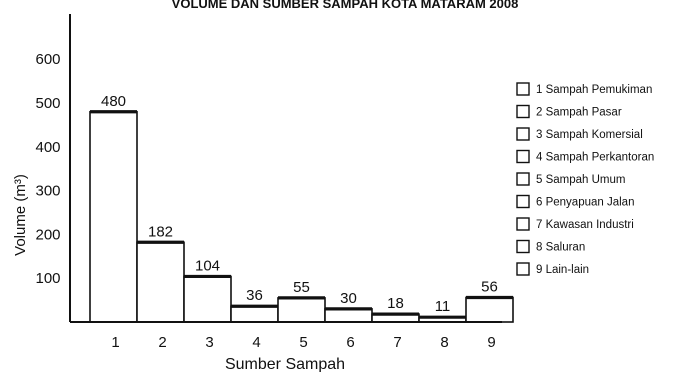 Image resolution: width=690 pixels, height=372 pixels. I want to click on legend-item-3: 3 Sampah Komersial, so click(579, 134).